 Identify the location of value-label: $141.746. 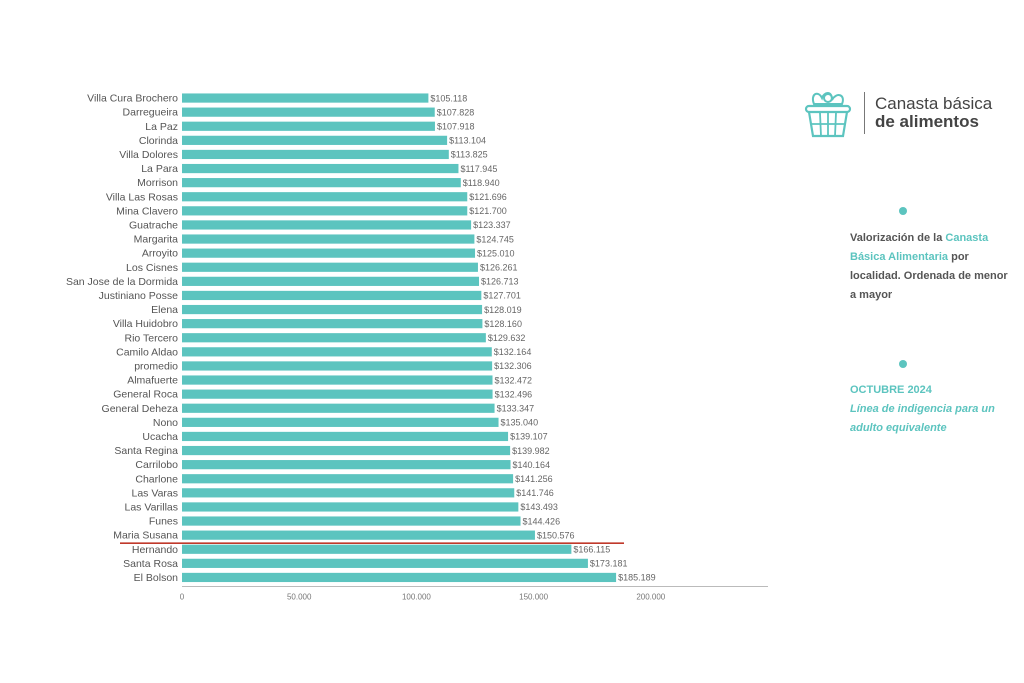
(535, 493).